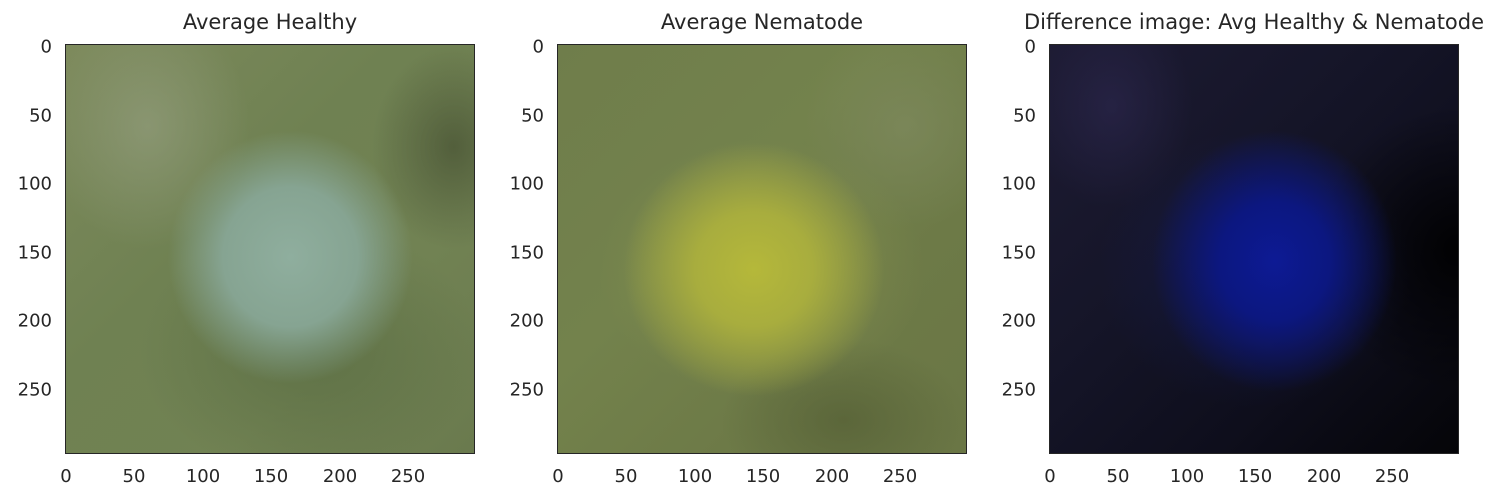  What do you see at coordinates (1254, 22) in the screenshot?
I see `panel-title: Difference image: Avg Healthy & Nematode` at bounding box center [1254, 22].